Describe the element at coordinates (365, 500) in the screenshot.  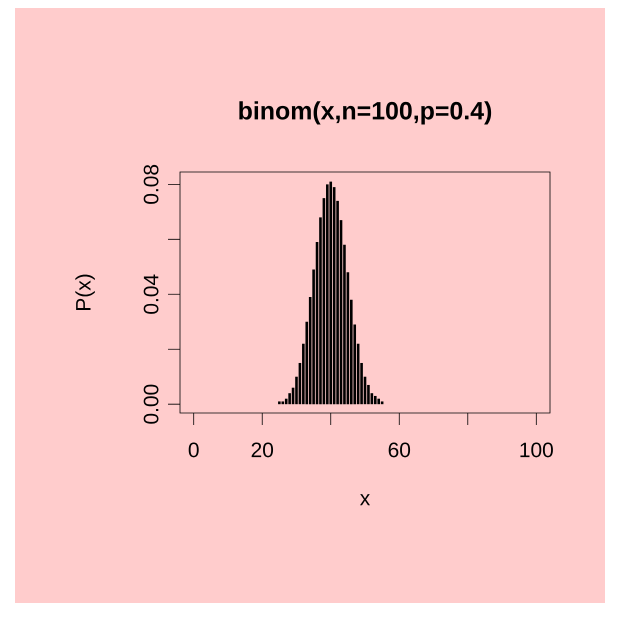
I see `x-axis-title: x` at that location.